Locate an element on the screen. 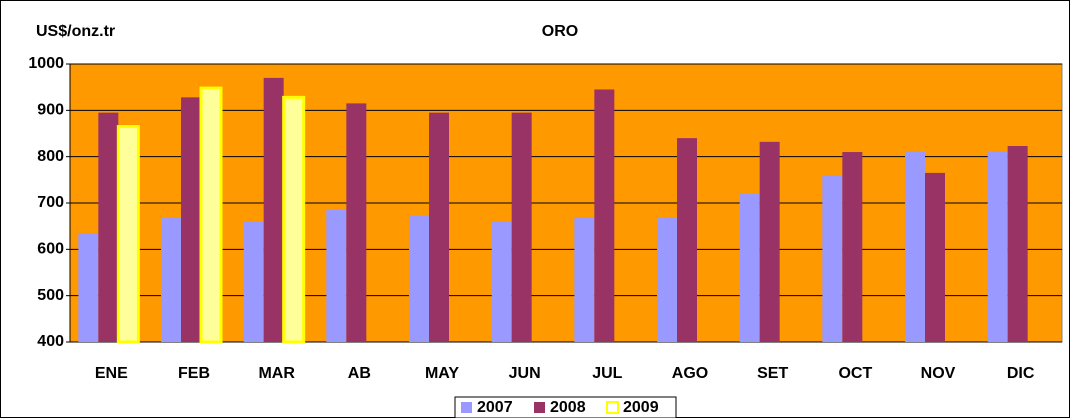 This screenshot has width=1071, height=418. x-tick-label: OCT is located at coordinates (855, 373).